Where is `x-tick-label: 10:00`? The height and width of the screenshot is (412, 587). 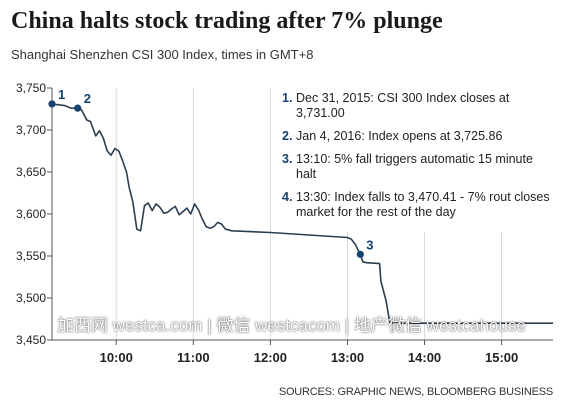 x-tick-label: 10:00 is located at coordinates (116, 357).